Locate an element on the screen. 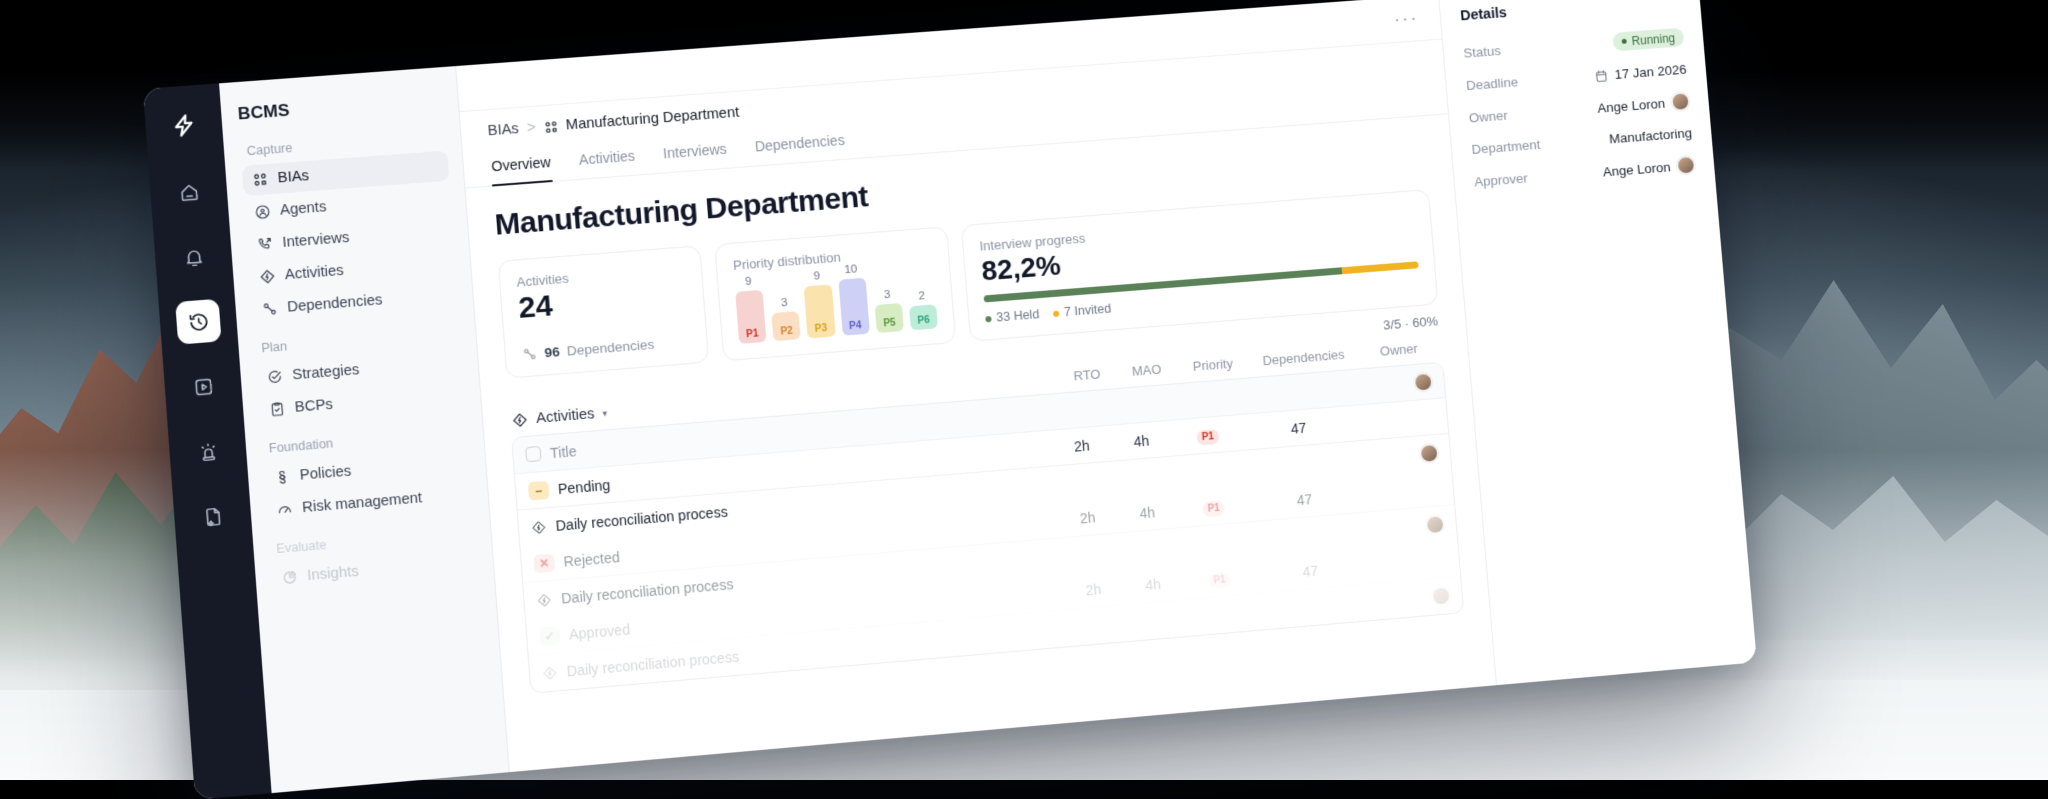  priority-bar-label: P4 is located at coordinates (855, 327).